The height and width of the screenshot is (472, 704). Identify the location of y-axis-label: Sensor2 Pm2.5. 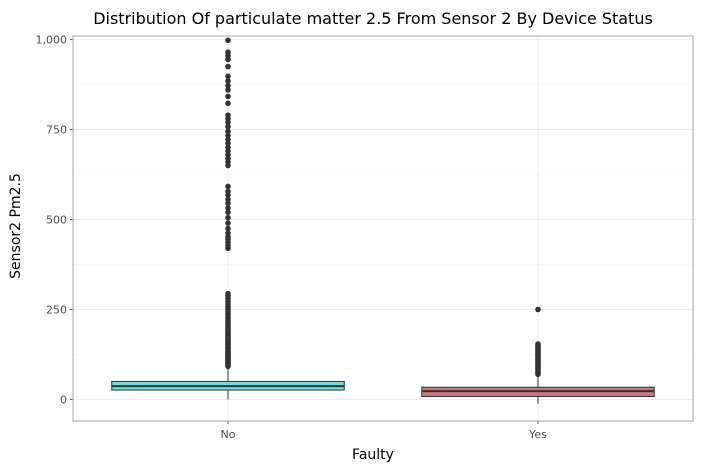
(16, 226).